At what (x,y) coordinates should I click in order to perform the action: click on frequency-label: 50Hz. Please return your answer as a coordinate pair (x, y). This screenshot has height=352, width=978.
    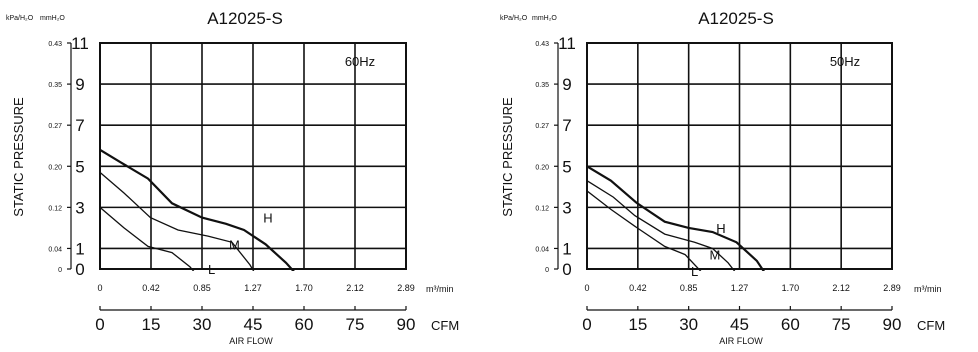
    Looking at the image, I should click on (845, 61).